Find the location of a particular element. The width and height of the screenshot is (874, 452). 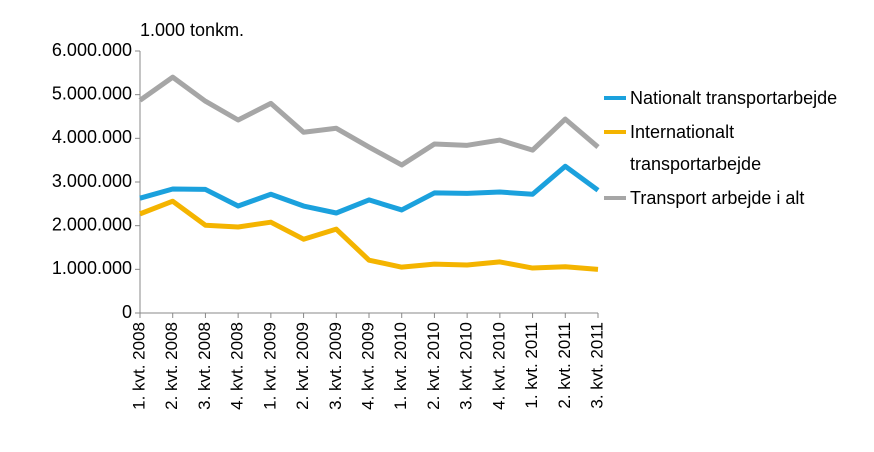

legend-entry: Nationalt transportarbejde is located at coordinates (735, 98).